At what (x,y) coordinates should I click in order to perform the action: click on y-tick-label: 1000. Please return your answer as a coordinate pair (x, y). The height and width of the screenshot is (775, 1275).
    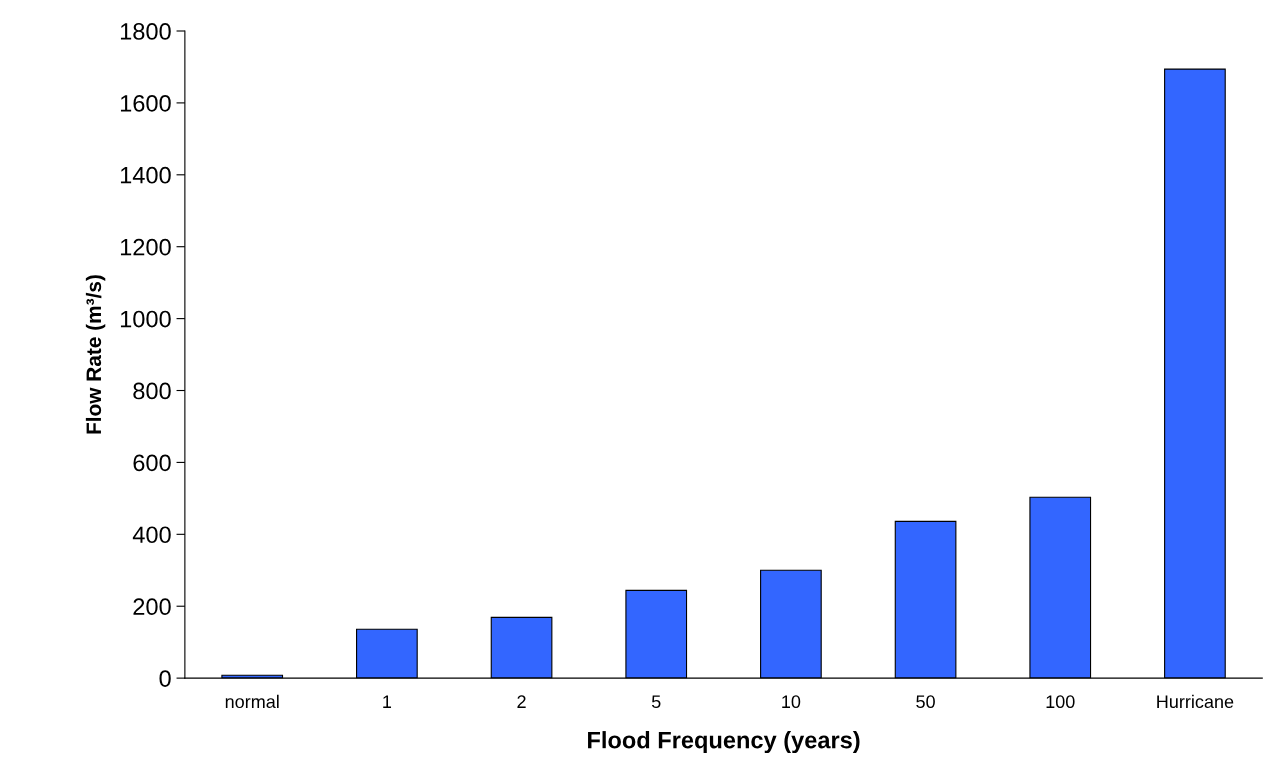
    Looking at the image, I should click on (145, 319).